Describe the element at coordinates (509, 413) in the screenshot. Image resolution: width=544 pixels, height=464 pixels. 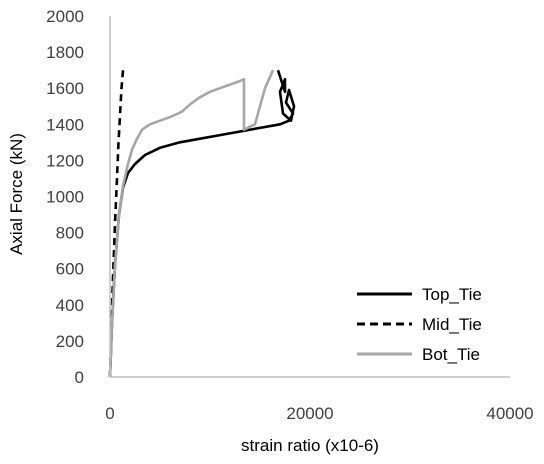
I see `x-tick-label: 40000` at that location.